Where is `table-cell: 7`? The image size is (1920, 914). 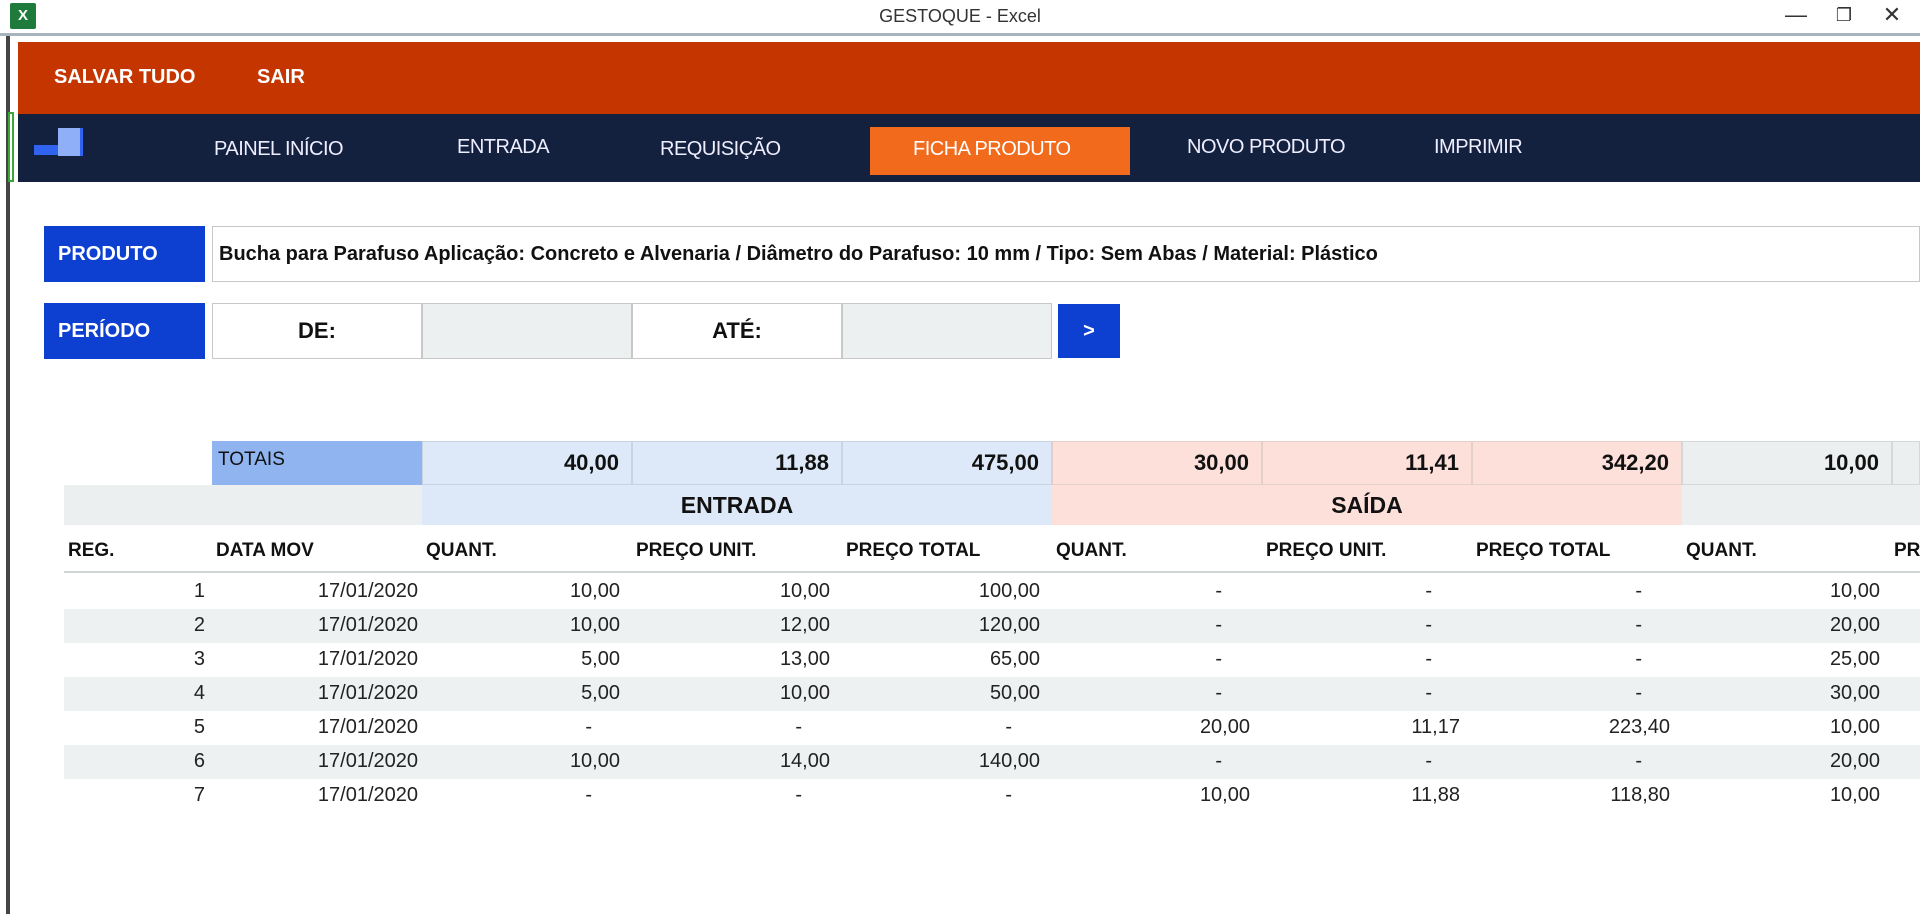
table-cell: 7 is located at coordinates (199, 795).